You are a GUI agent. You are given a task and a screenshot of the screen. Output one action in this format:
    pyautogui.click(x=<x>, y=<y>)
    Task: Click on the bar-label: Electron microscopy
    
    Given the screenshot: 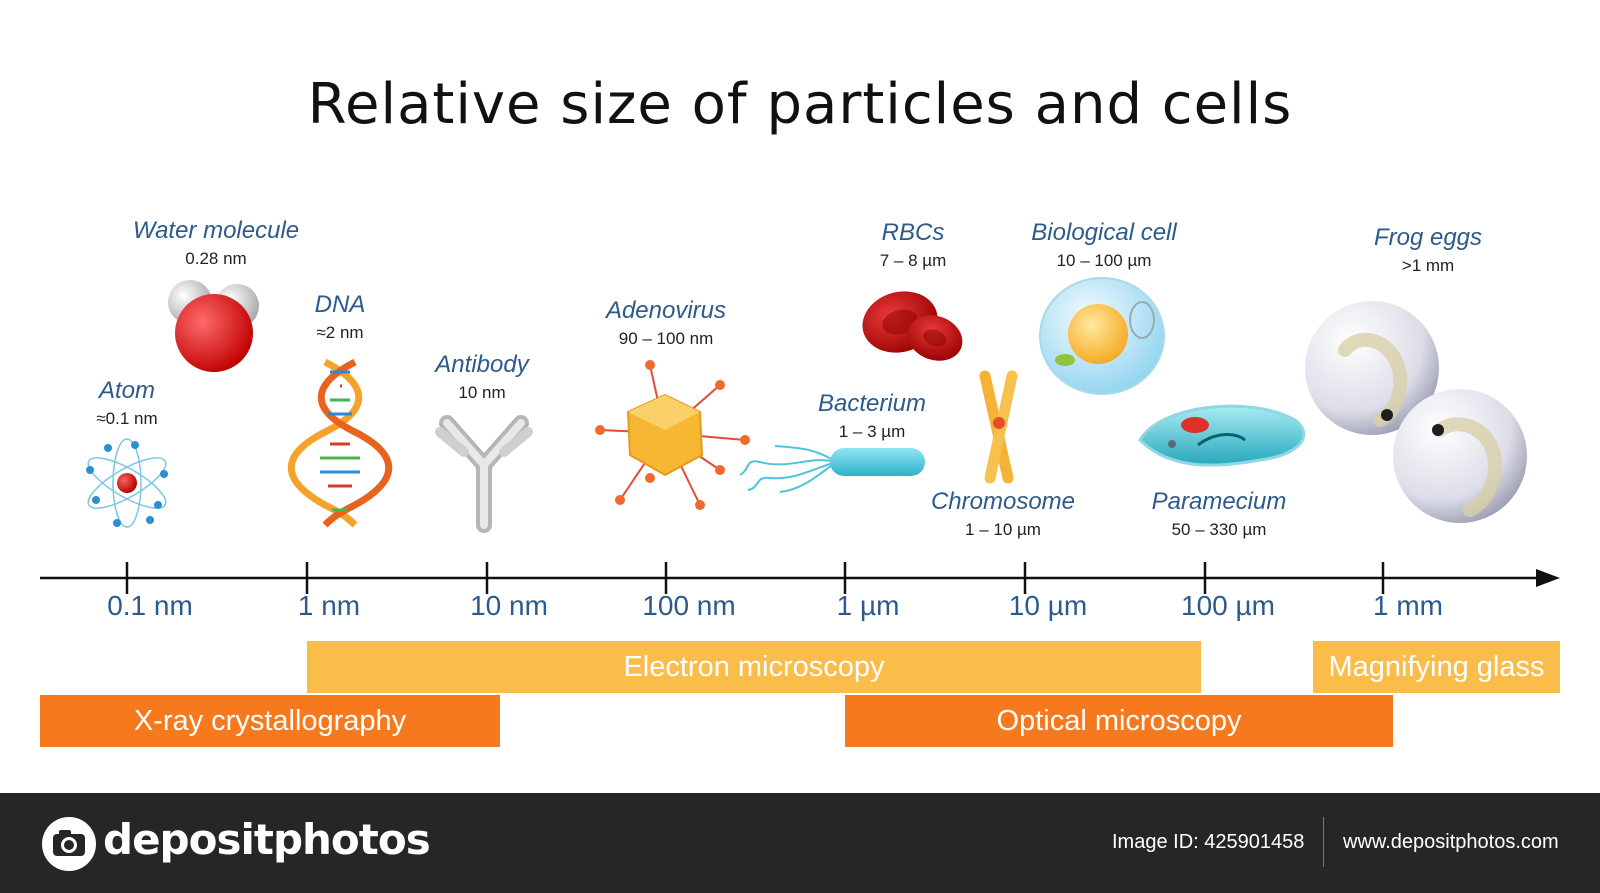 What is the action you would take?
    pyautogui.click(x=754, y=666)
    